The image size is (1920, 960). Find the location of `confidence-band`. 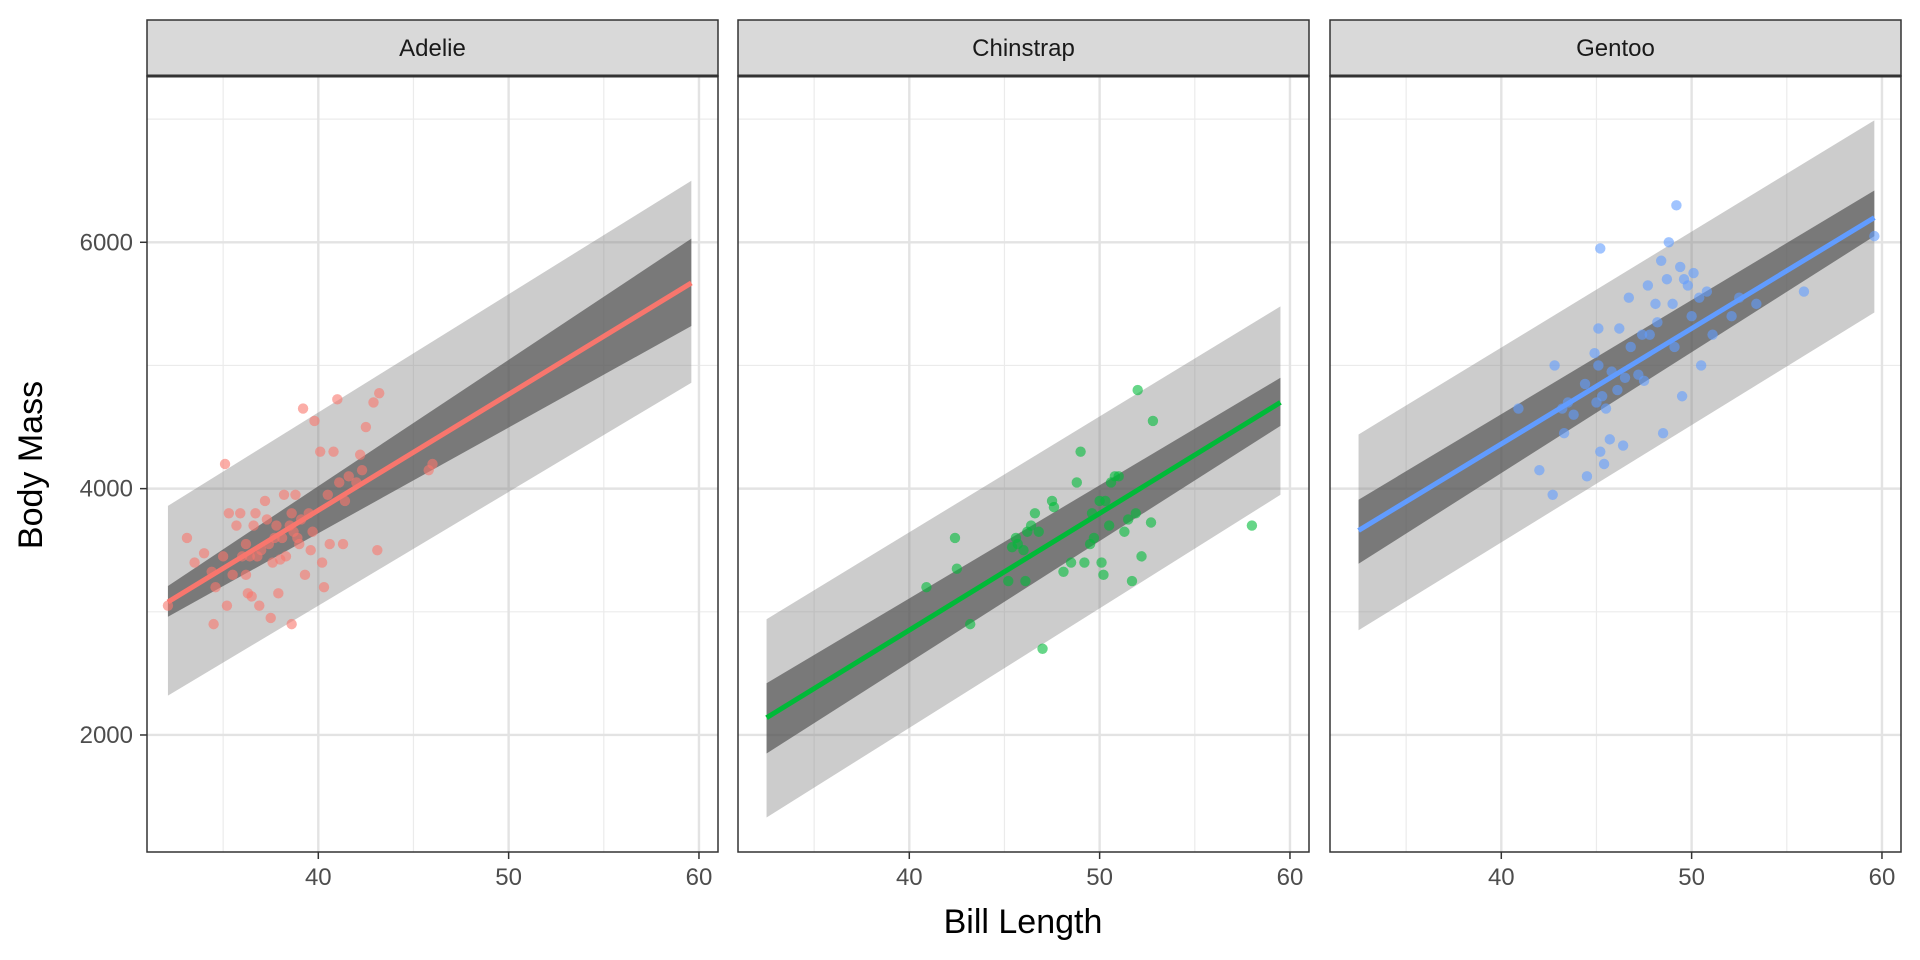

confidence-band is located at coordinates (1616, 377).